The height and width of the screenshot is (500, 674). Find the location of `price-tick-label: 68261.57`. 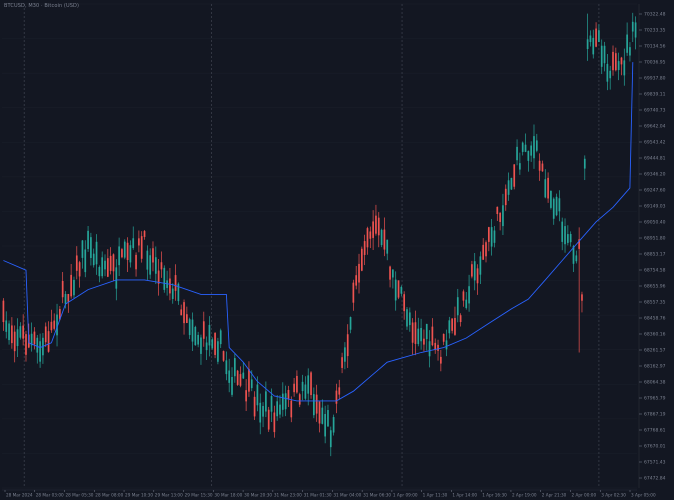

price-tick-label: 68261.57 is located at coordinates (655, 351).